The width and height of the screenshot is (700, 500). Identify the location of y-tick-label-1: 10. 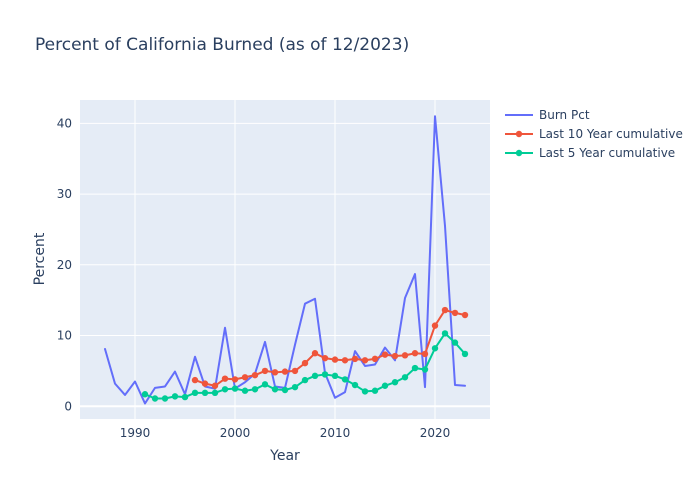
(64, 336).